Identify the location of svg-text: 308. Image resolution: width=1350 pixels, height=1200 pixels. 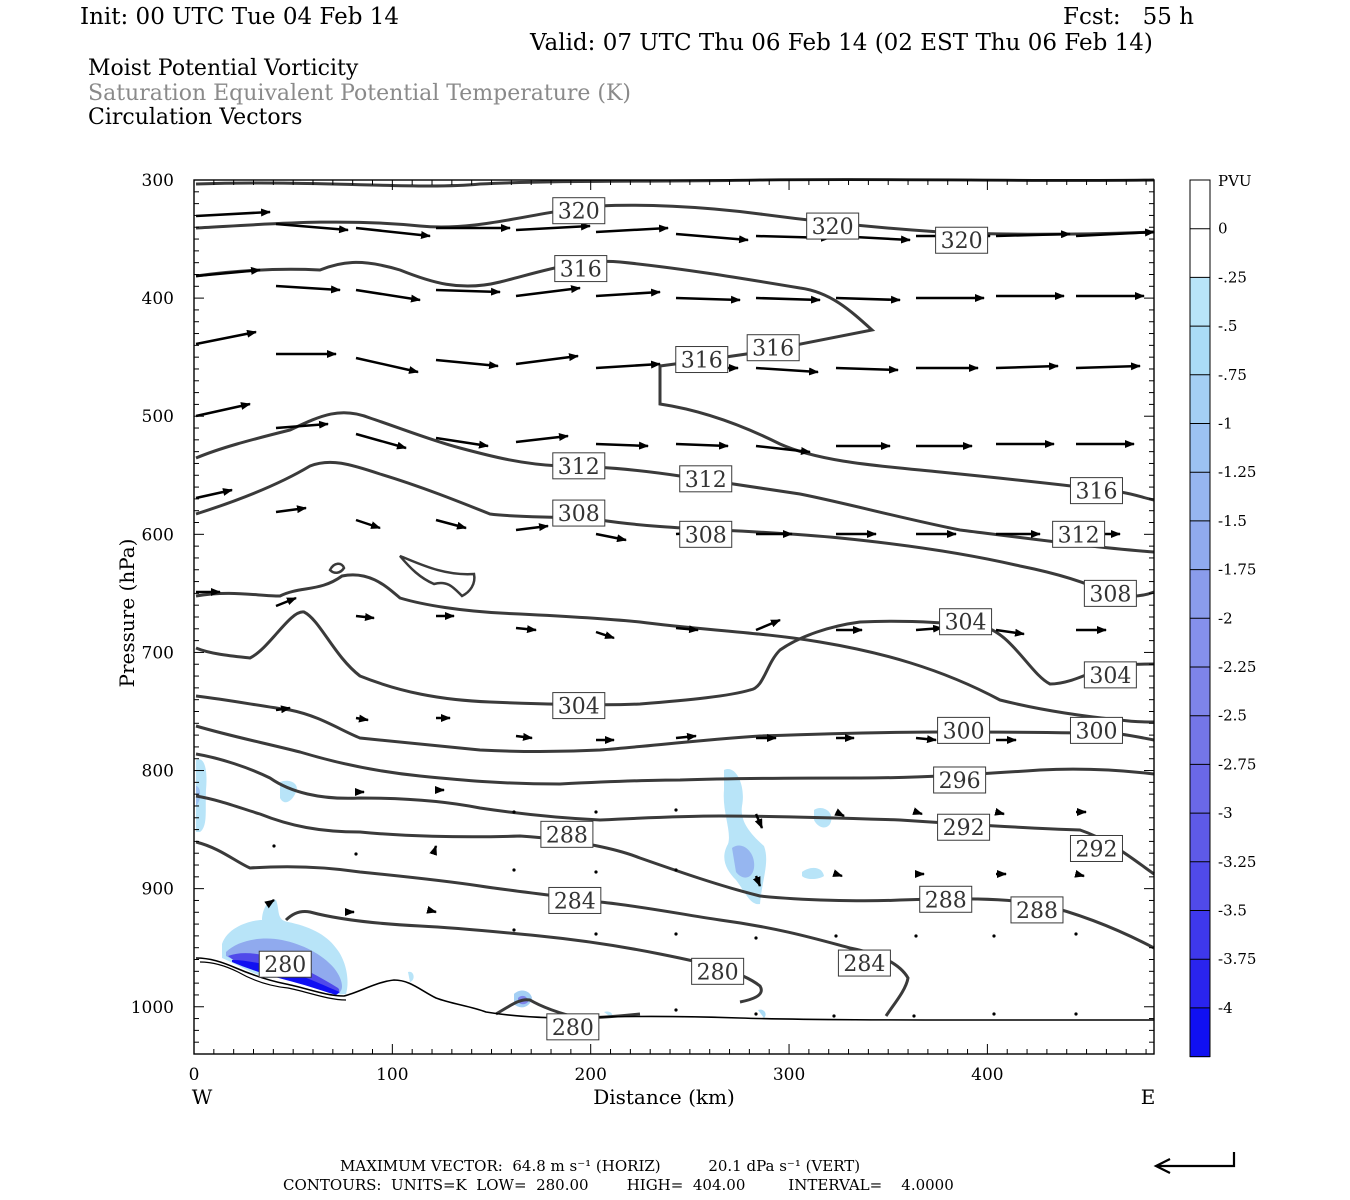
(1110, 594).